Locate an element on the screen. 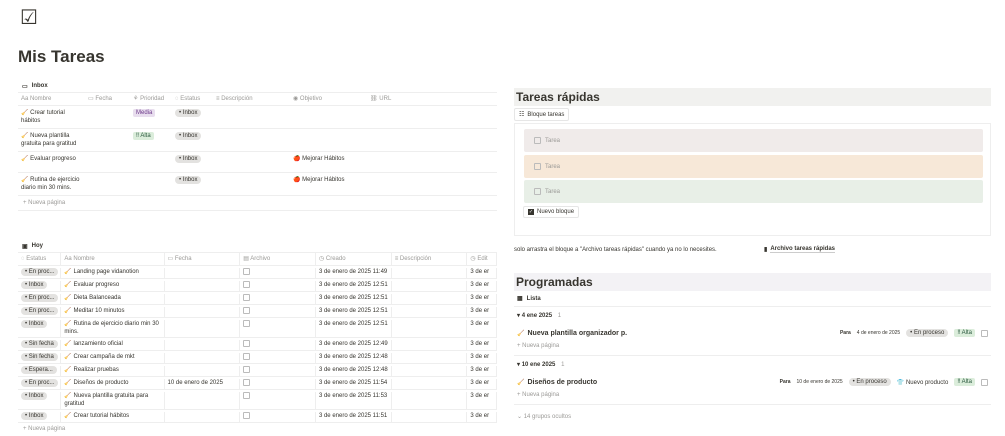 This screenshot has width=1005, height=436. prioridad-cell: Media is located at coordinates (151, 113).